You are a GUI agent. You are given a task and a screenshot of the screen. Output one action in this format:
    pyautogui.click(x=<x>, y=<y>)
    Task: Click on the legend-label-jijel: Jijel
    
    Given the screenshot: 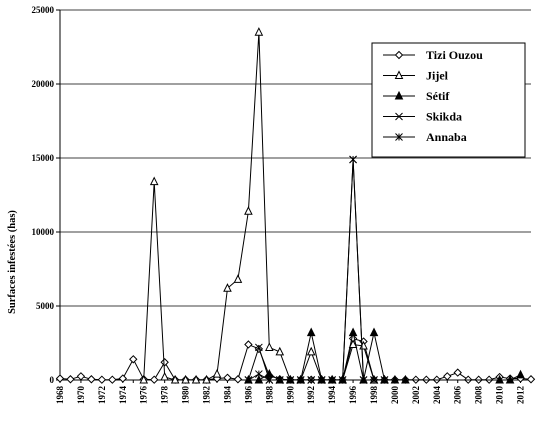 What is the action you would take?
    pyautogui.click(x=437, y=76)
    